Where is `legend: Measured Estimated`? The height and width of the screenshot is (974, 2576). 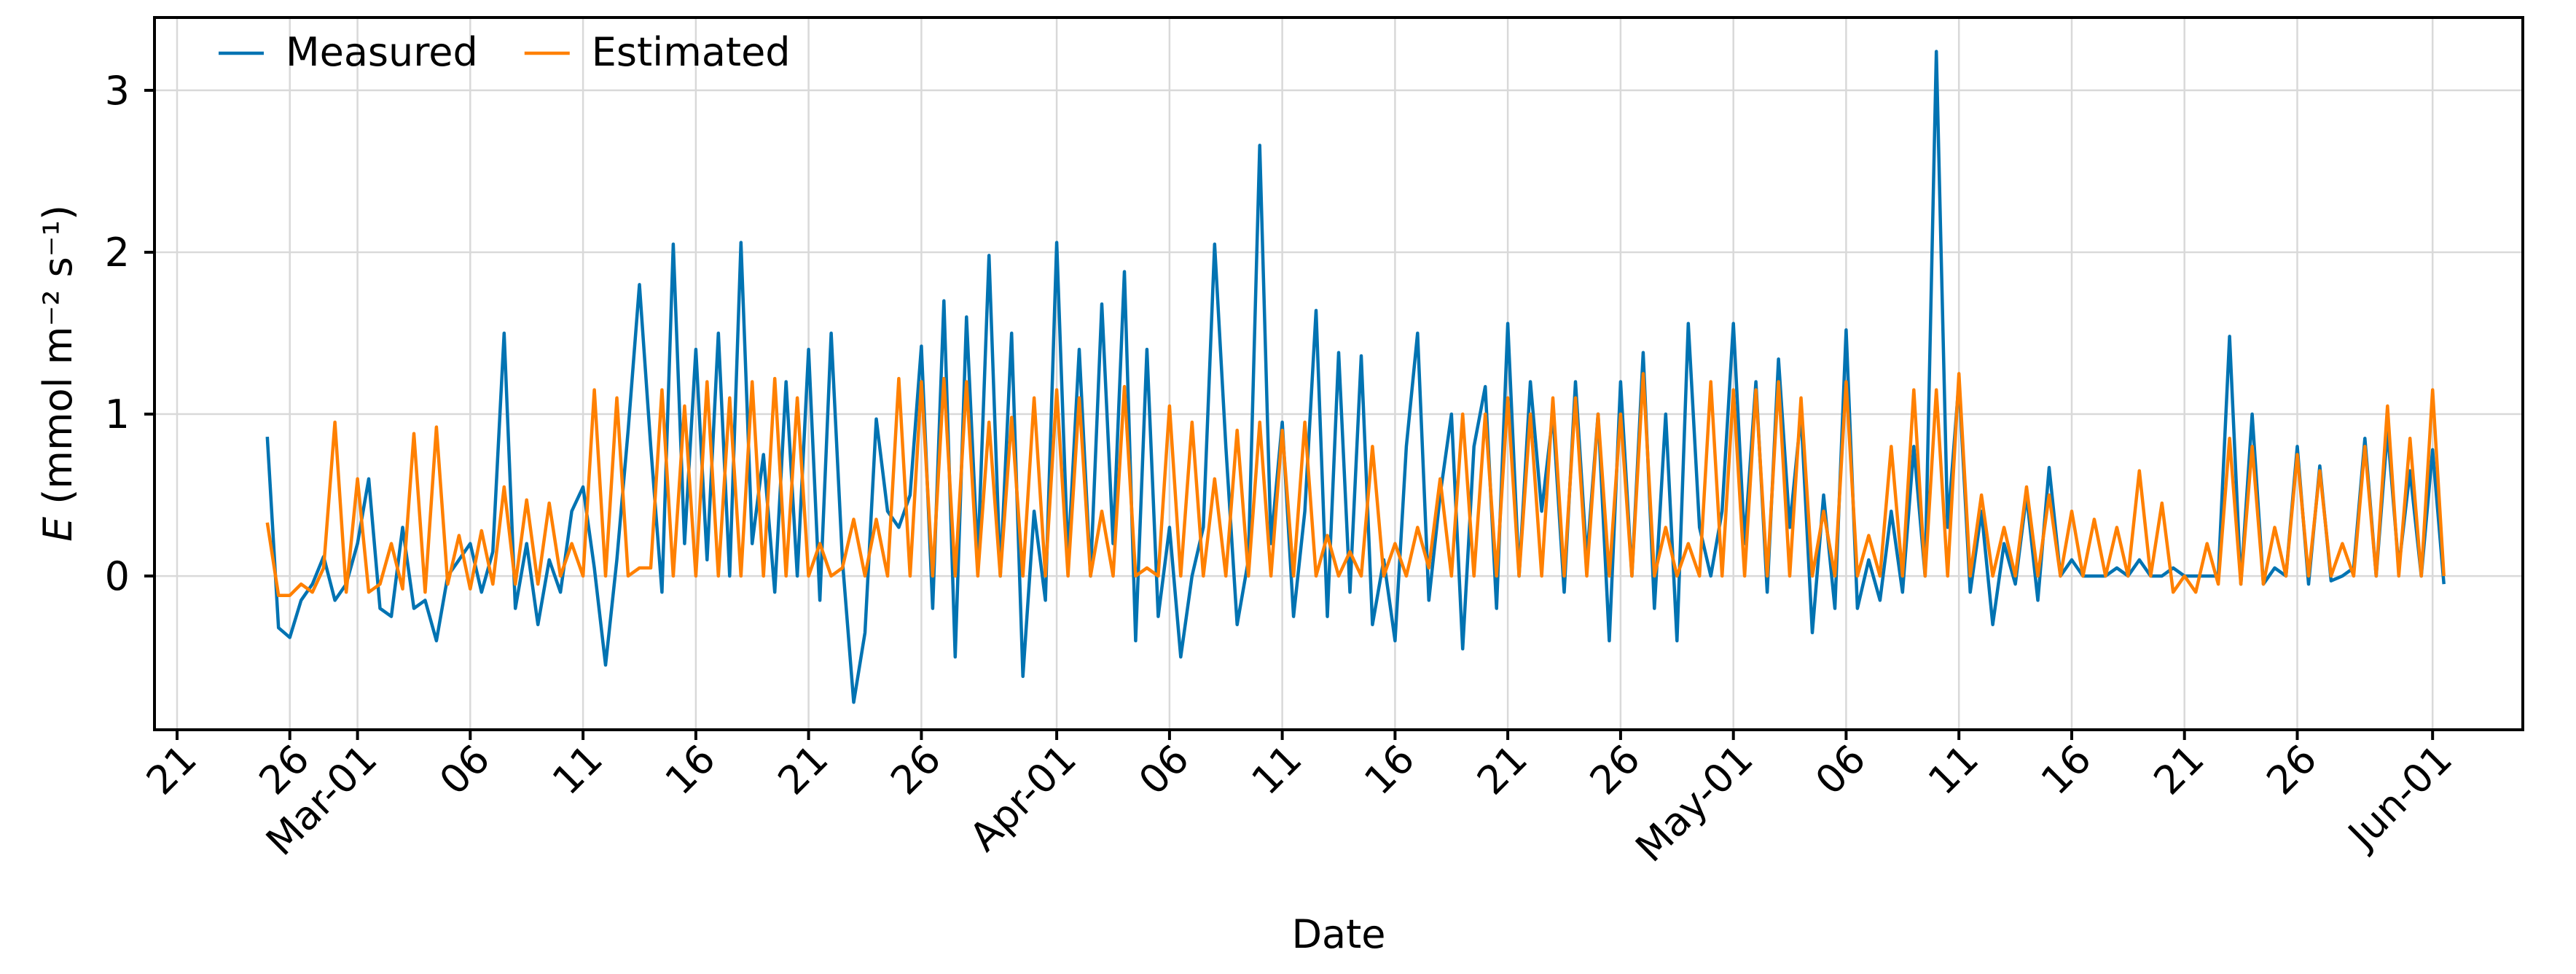
legend: Measured Estimated is located at coordinates (505, 52).